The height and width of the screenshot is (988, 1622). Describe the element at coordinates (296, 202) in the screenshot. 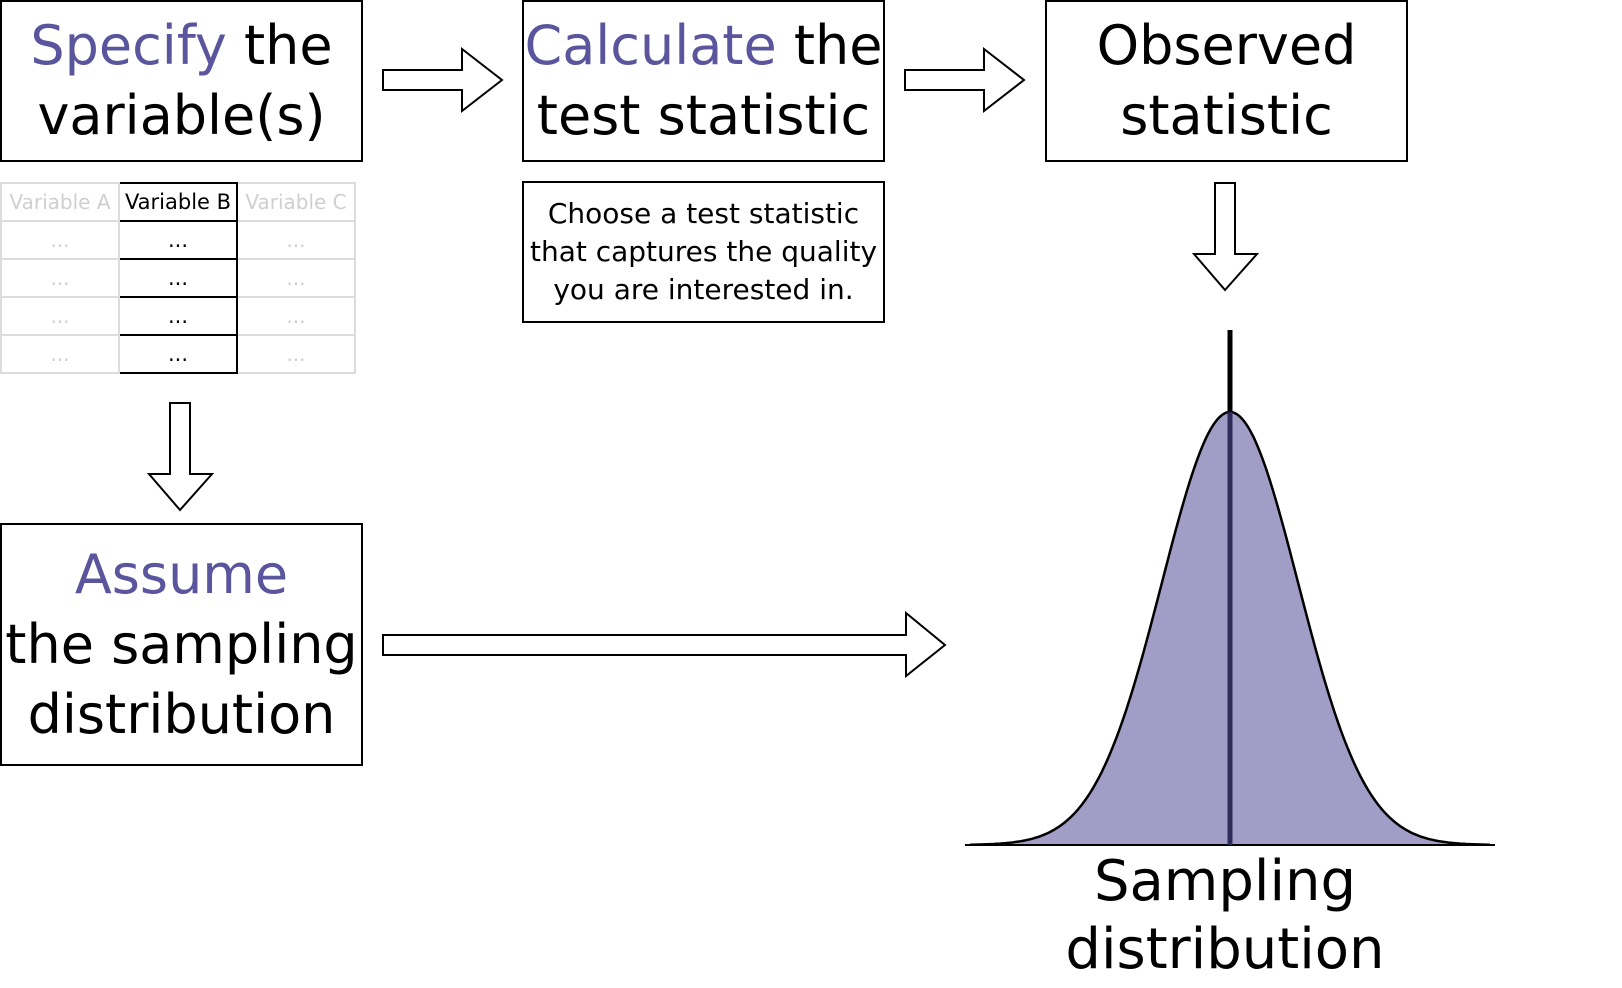

I see `header-variable-c: Variable C` at that location.